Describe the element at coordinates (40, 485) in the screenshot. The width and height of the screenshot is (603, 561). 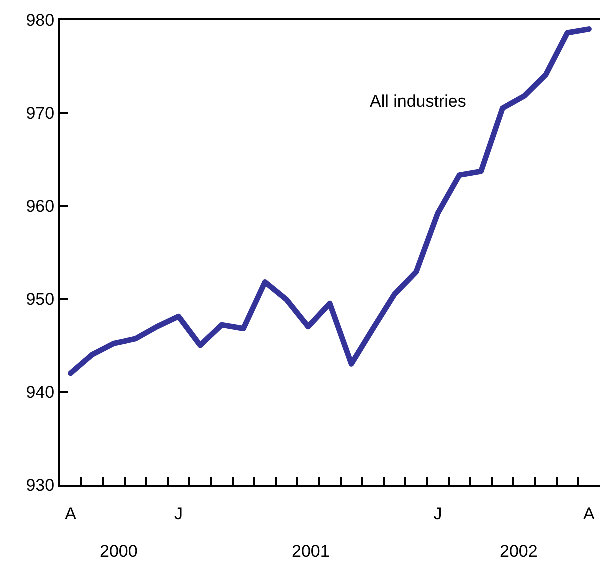
I see `y-tick-label: 930` at that location.